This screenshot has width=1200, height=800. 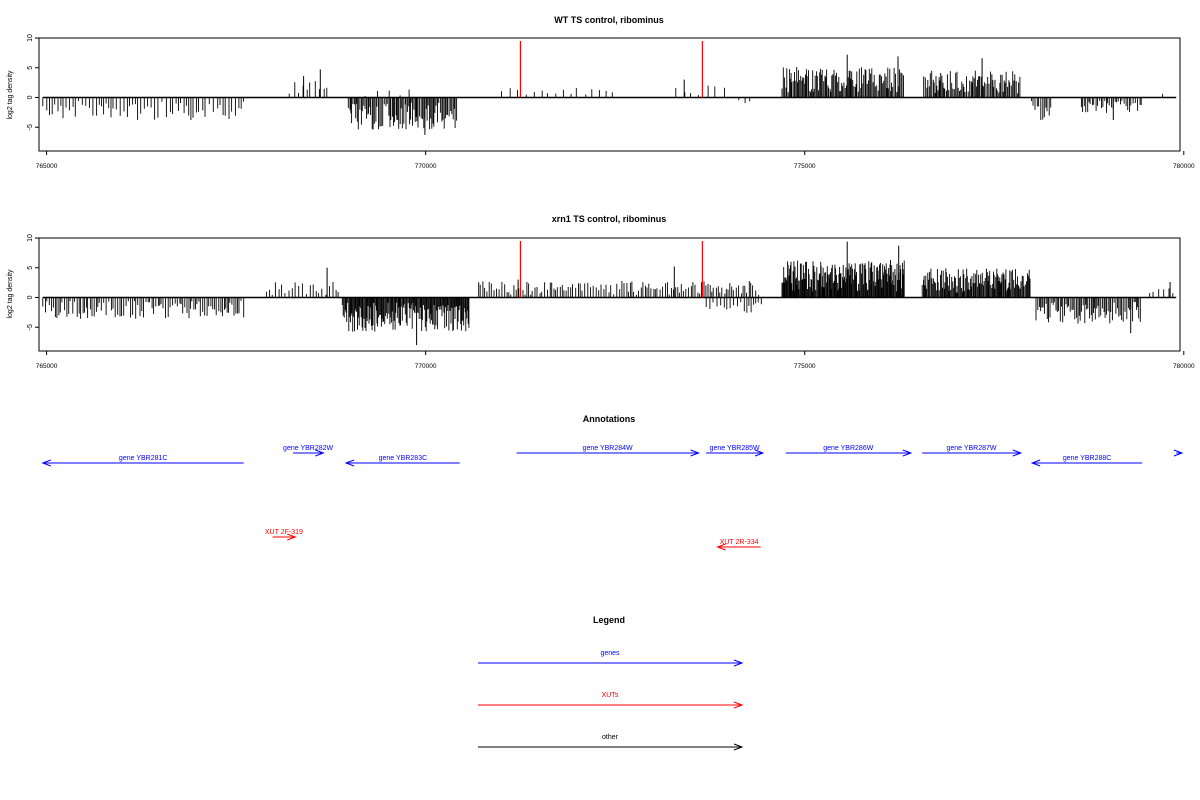 I want to click on wt-position-markers, so click(x=611, y=69).